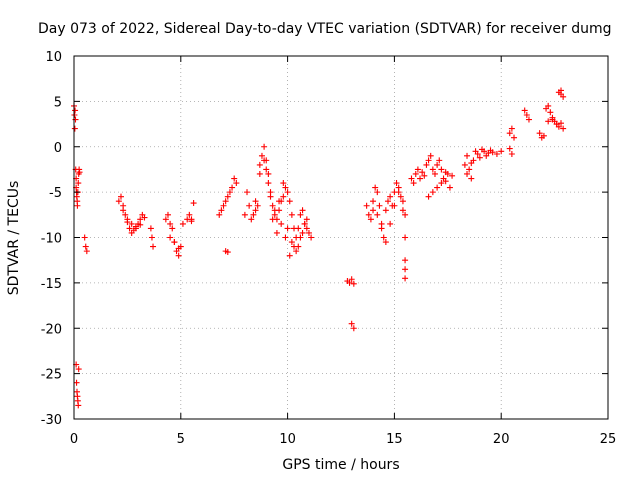 The height and width of the screenshot is (480, 640). Describe the element at coordinates (53, 57) in the screenshot. I see `y-tick-label: 10` at that location.